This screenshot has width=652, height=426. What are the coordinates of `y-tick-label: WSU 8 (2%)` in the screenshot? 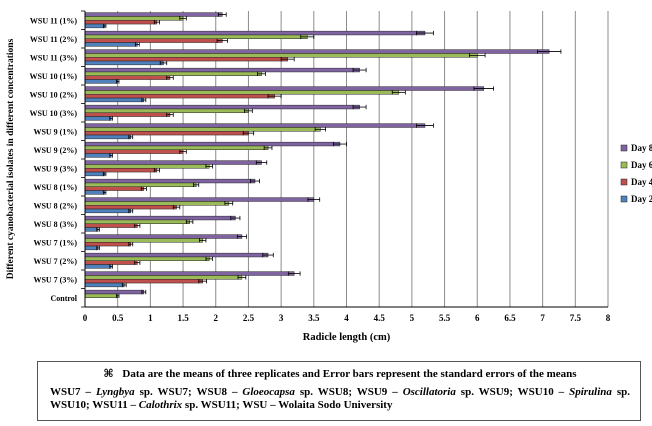 It's located at (55, 205).